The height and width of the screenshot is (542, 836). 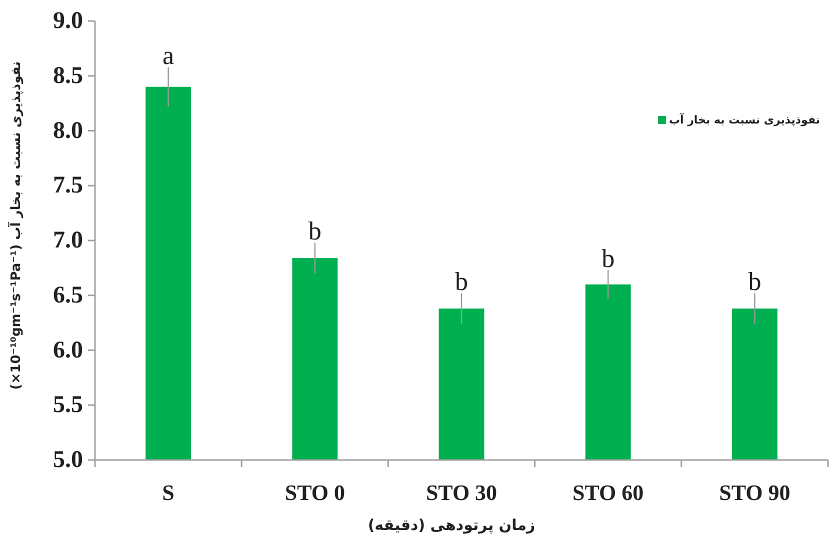 What do you see at coordinates (754, 492) in the screenshot?
I see `x-tick-label: STO 90` at bounding box center [754, 492].